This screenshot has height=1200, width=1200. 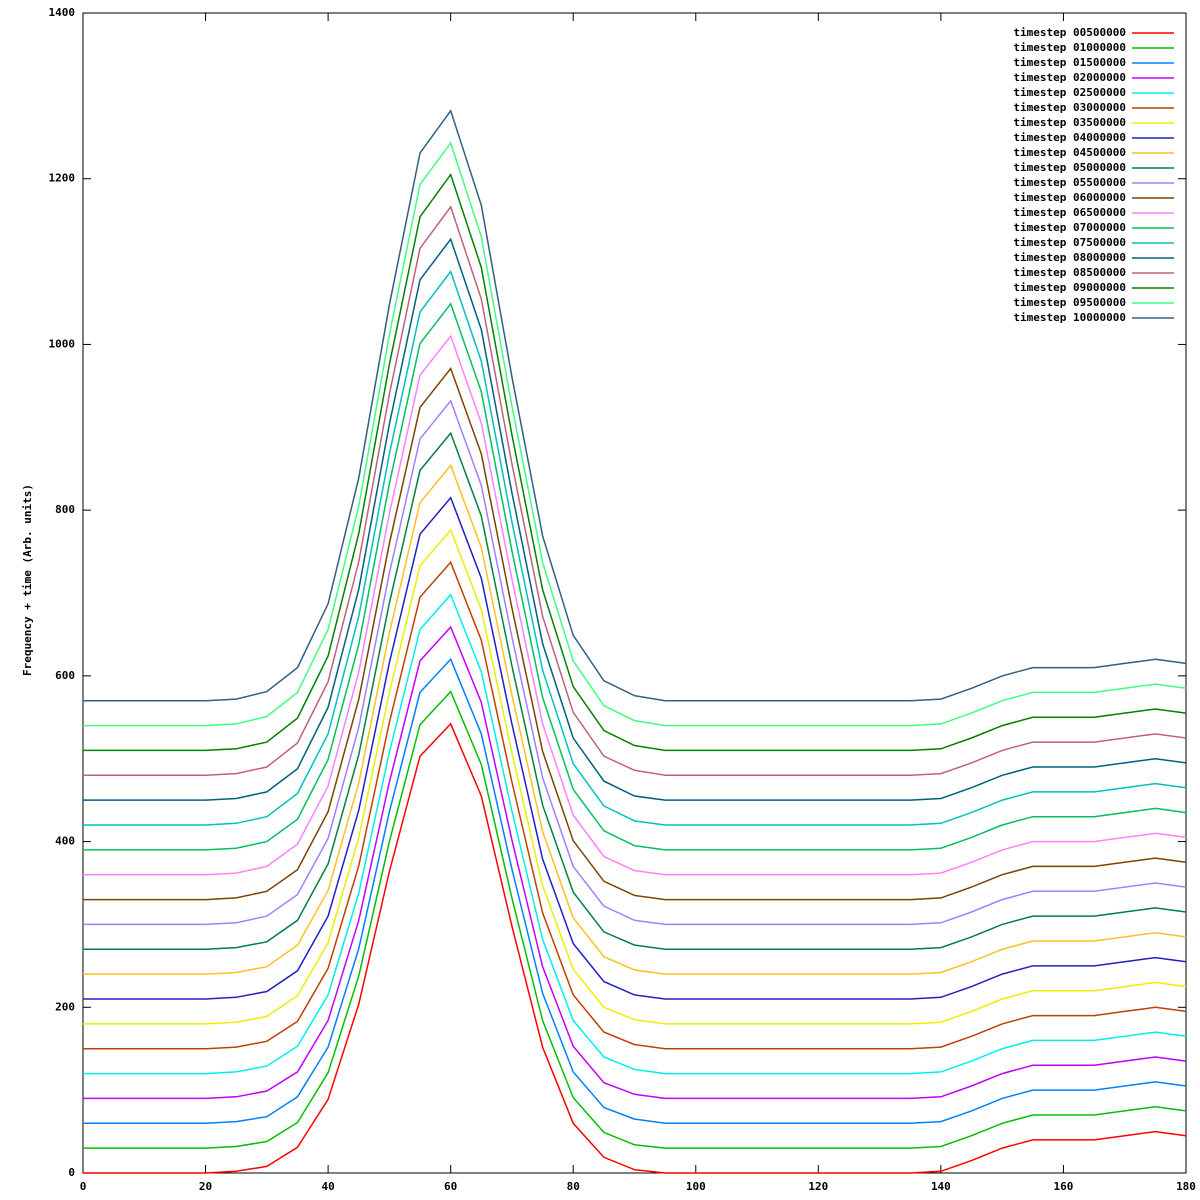 What do you see at coordinates (1069, 47) in the screenshot?
I see `legend-label: timestep 01000000` at bounding box center [1069, 47].